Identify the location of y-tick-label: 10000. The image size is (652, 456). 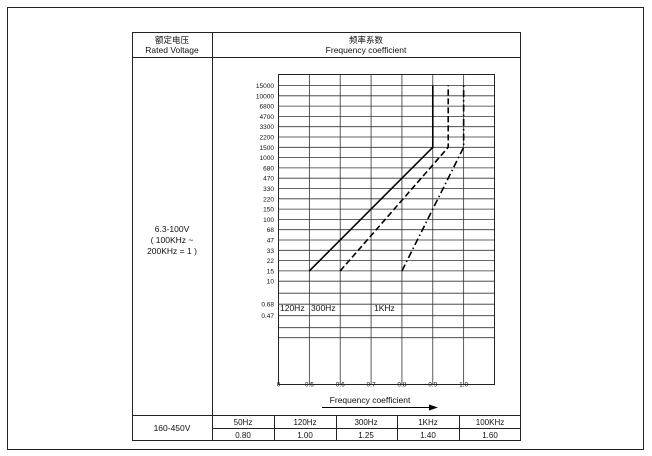
(265, 96).